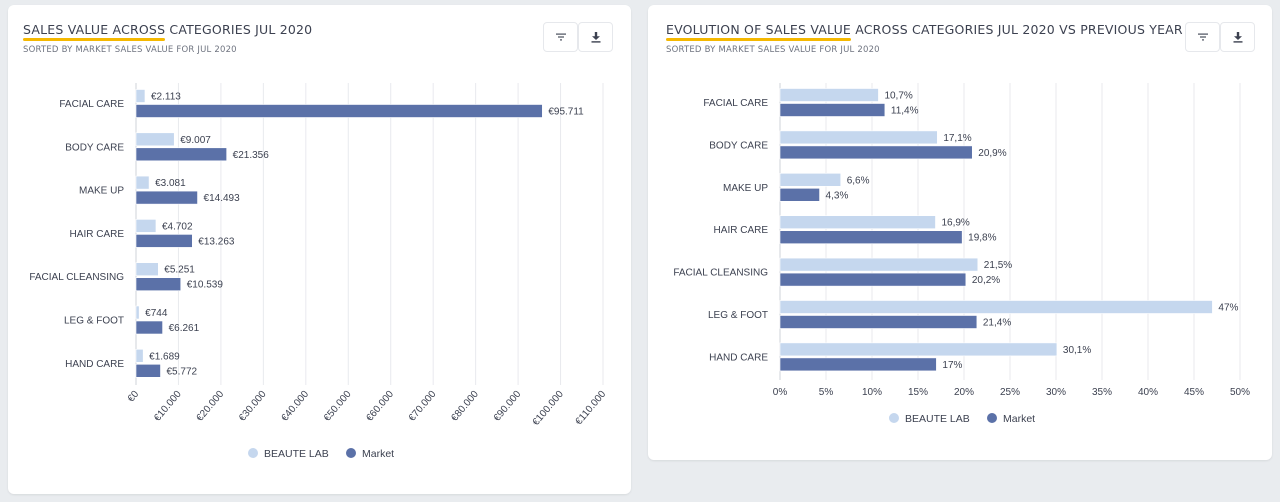 The width and height of the screenshot is (1280, 502). What do you see at coordinates (1010, 392) in the screenshot?
I see `x-tick-label: 25%` at bounding box center [1010, 392].